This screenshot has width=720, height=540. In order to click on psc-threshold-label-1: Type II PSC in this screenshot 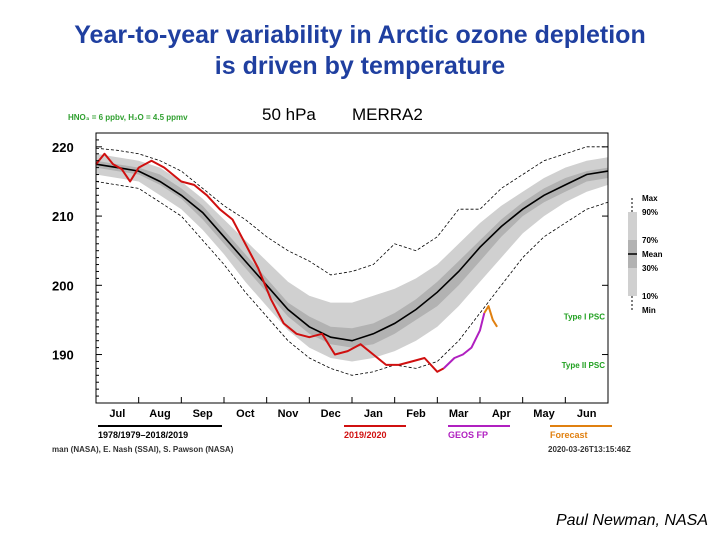, I will do `click(584, 365)`.